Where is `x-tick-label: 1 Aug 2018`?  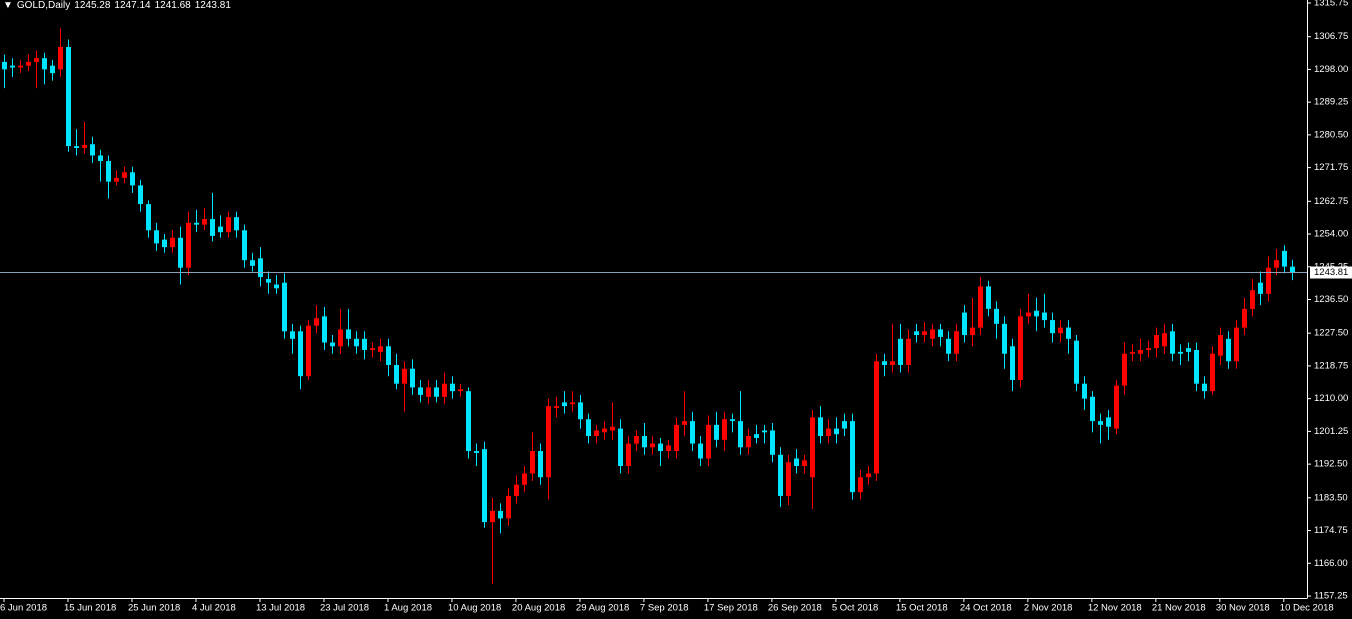
x-tick-label: 1 Aug 2018 is located at coordinates (408, 608).